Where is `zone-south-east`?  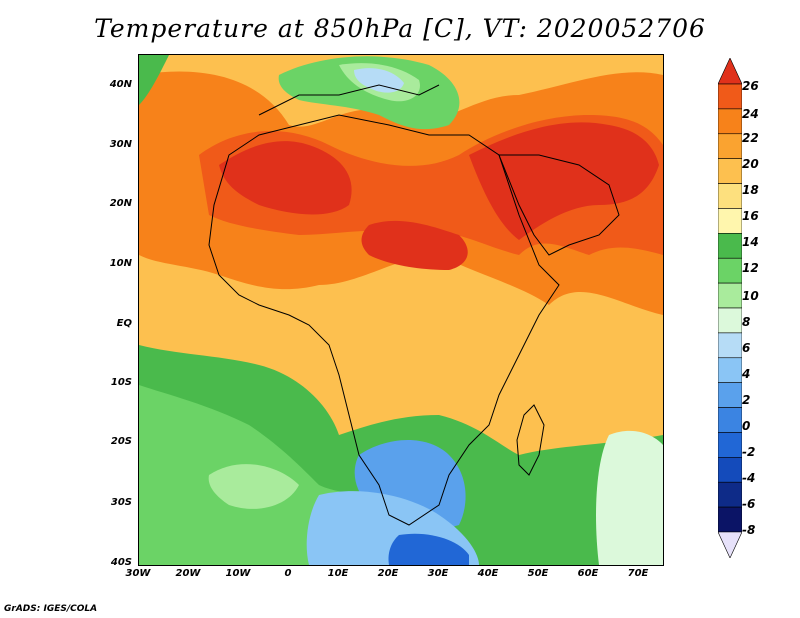
zone-south-east is located at coordinates (629, 497).